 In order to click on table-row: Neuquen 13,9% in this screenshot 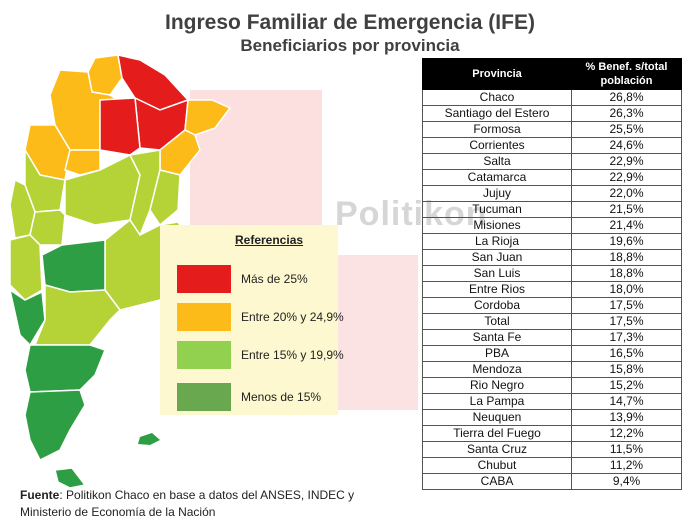, I will do `click(552, 417)`.